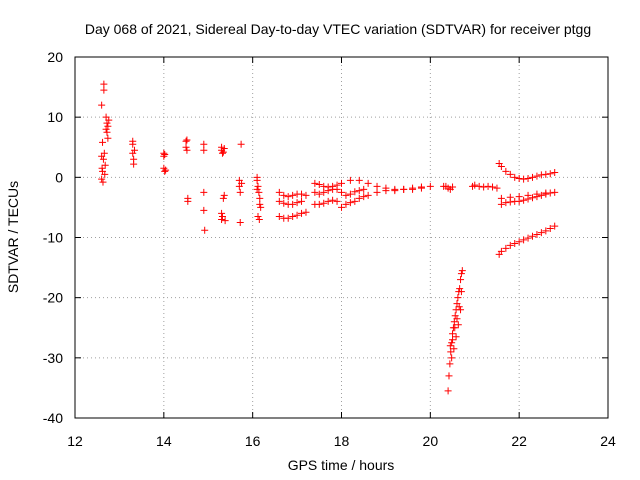  I want to click on x-tick-label: 20, so click(431, 441).